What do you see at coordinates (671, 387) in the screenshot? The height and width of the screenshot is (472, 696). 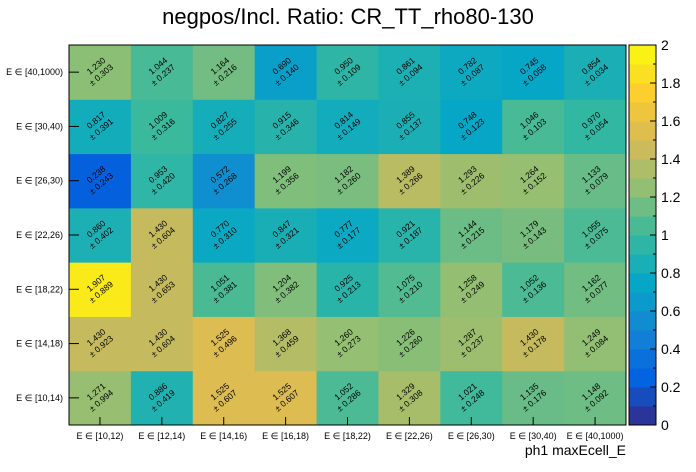 I see `colorbar-tick-label: 0.2` at bounding box center [671, 387].